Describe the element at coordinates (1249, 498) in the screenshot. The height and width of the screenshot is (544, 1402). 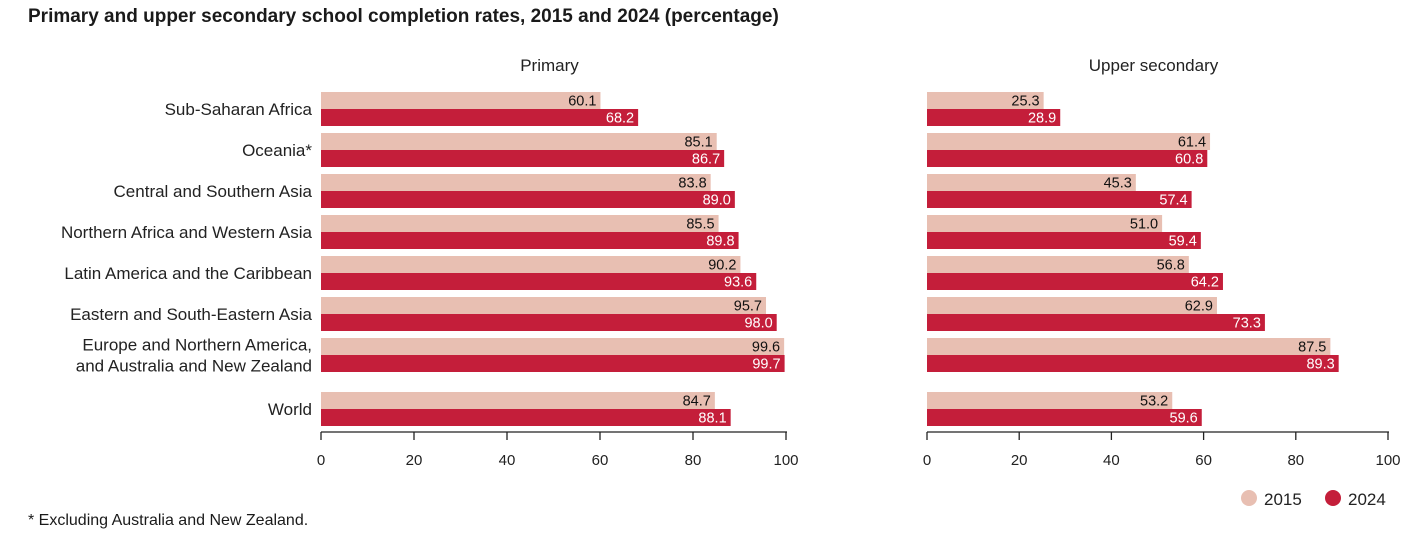
I see `legend-swatch-2015` at that location.